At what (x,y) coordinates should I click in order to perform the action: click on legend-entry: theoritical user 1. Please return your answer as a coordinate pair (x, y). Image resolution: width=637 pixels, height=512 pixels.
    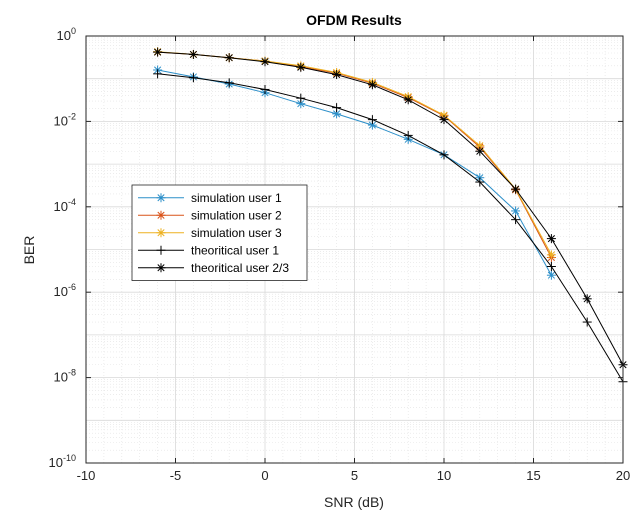
    Looking at the image, I should click on (208, 250).